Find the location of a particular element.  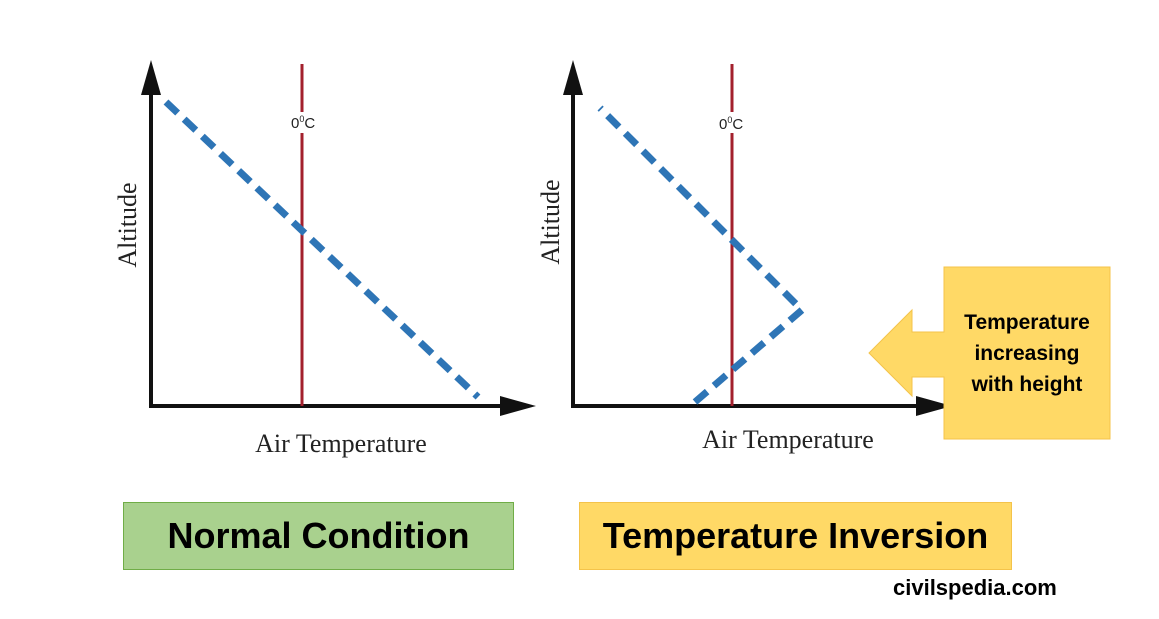

inversion-callout is located at coordinates (989, 353).